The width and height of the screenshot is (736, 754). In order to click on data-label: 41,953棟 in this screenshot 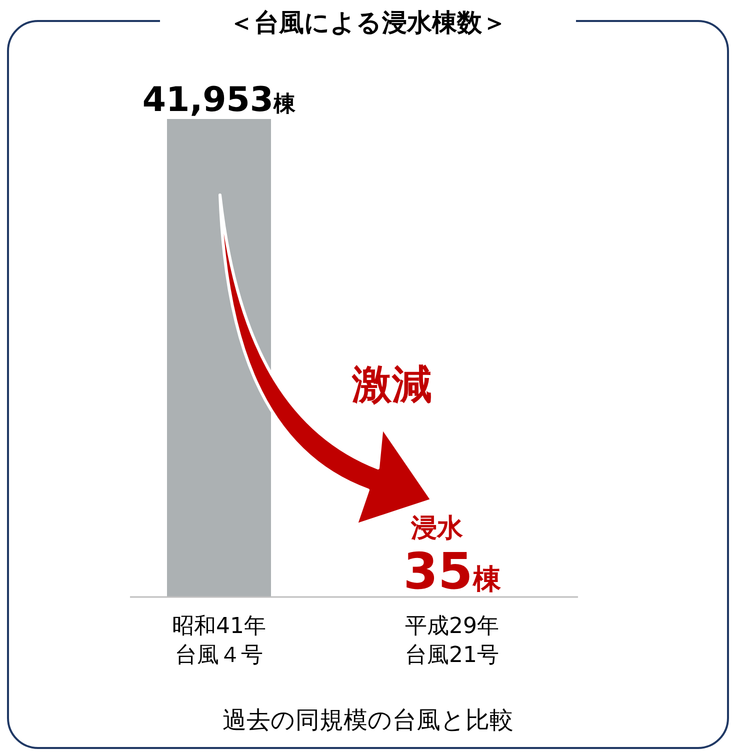, I will do `click(219, 100)`.